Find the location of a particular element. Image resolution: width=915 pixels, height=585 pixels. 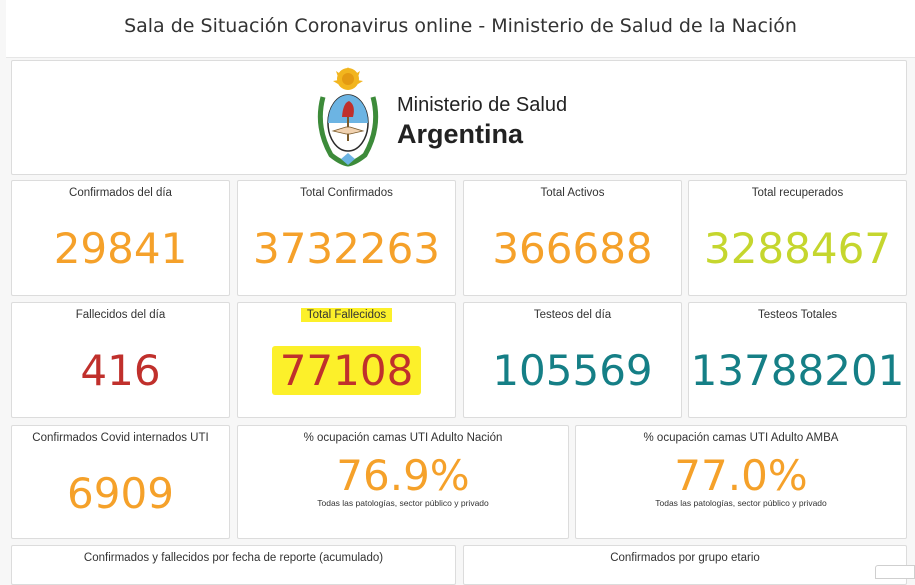

card-label: Total Activos is located at coordinates (572, 193).